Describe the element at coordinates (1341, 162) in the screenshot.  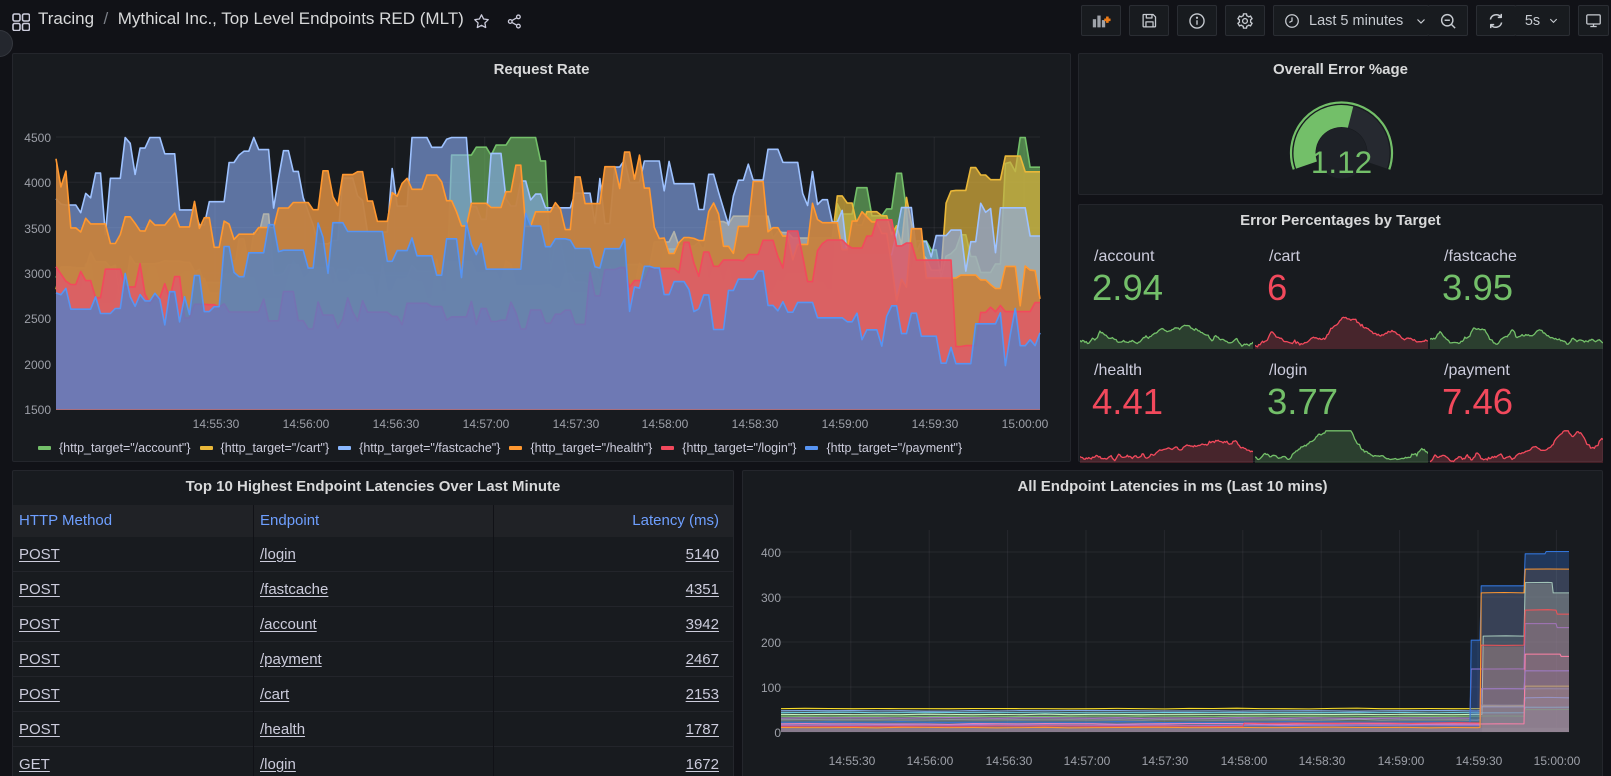
I see `svg-text: 1.12` at that location.